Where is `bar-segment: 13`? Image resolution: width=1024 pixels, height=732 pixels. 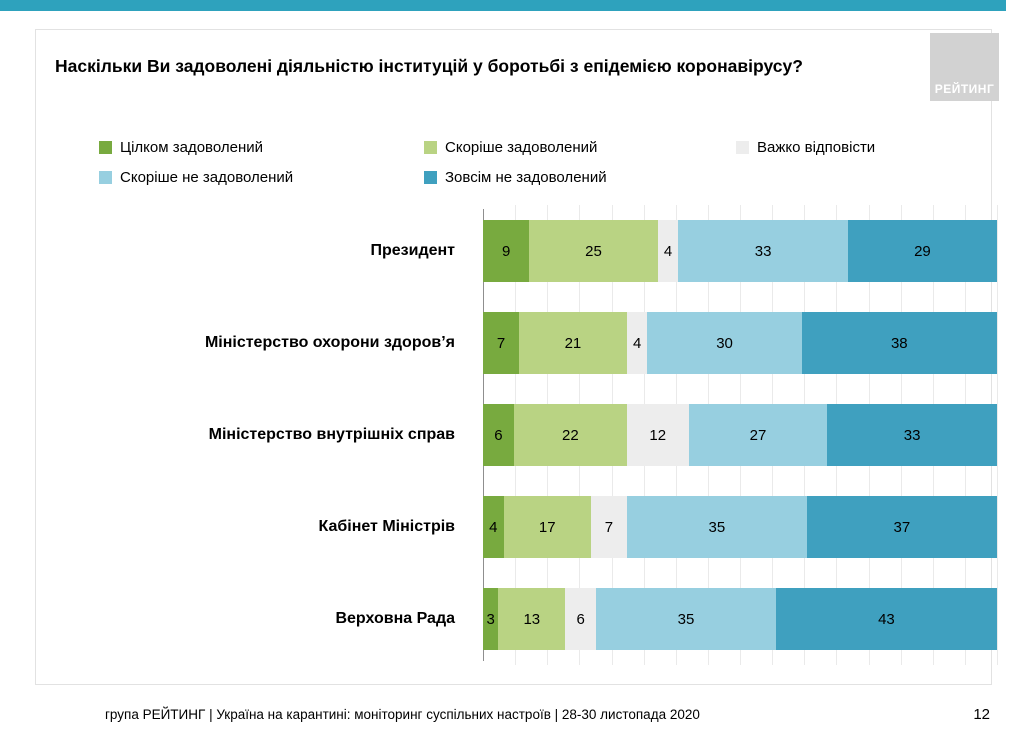 bar-segment: 13 is located at coordinates (532, 619).